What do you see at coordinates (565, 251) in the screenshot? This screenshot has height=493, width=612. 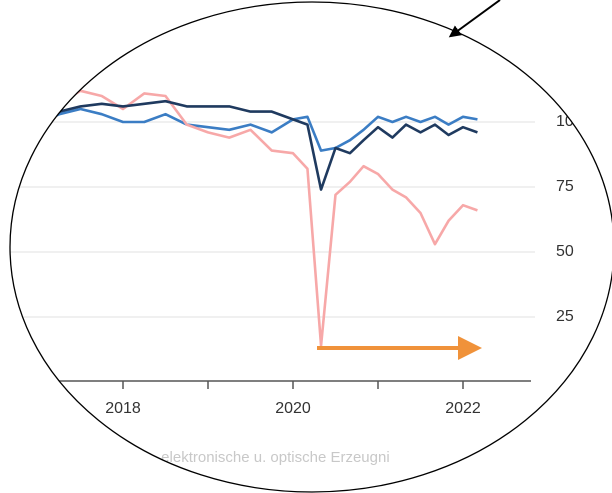 I see `y-tick-label: 50` at bounding box center [565, 251].